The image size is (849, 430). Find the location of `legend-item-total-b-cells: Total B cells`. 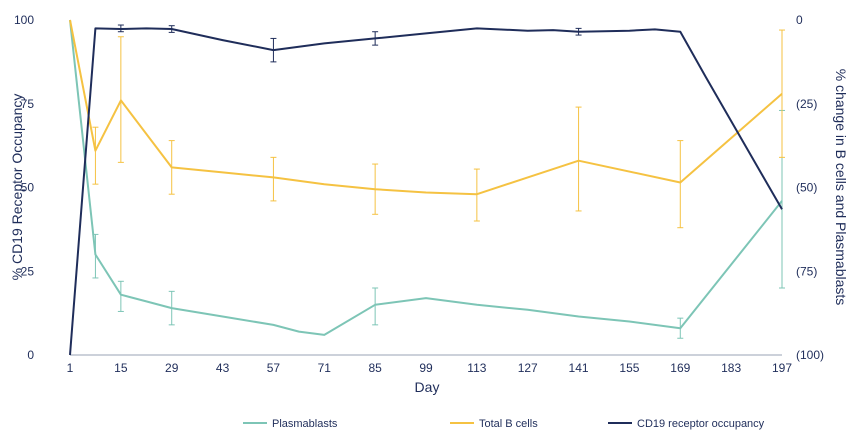

legend-item-total-b-cells: Total B cells is located at coordinates (494, 424).